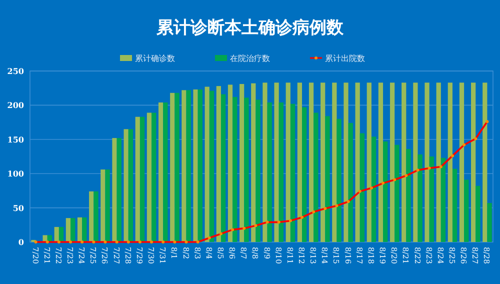  What do you see at coordinates (18, 207) in the screenshot?
I see `y-tick-label: 50` at bounding box center [18, 207].